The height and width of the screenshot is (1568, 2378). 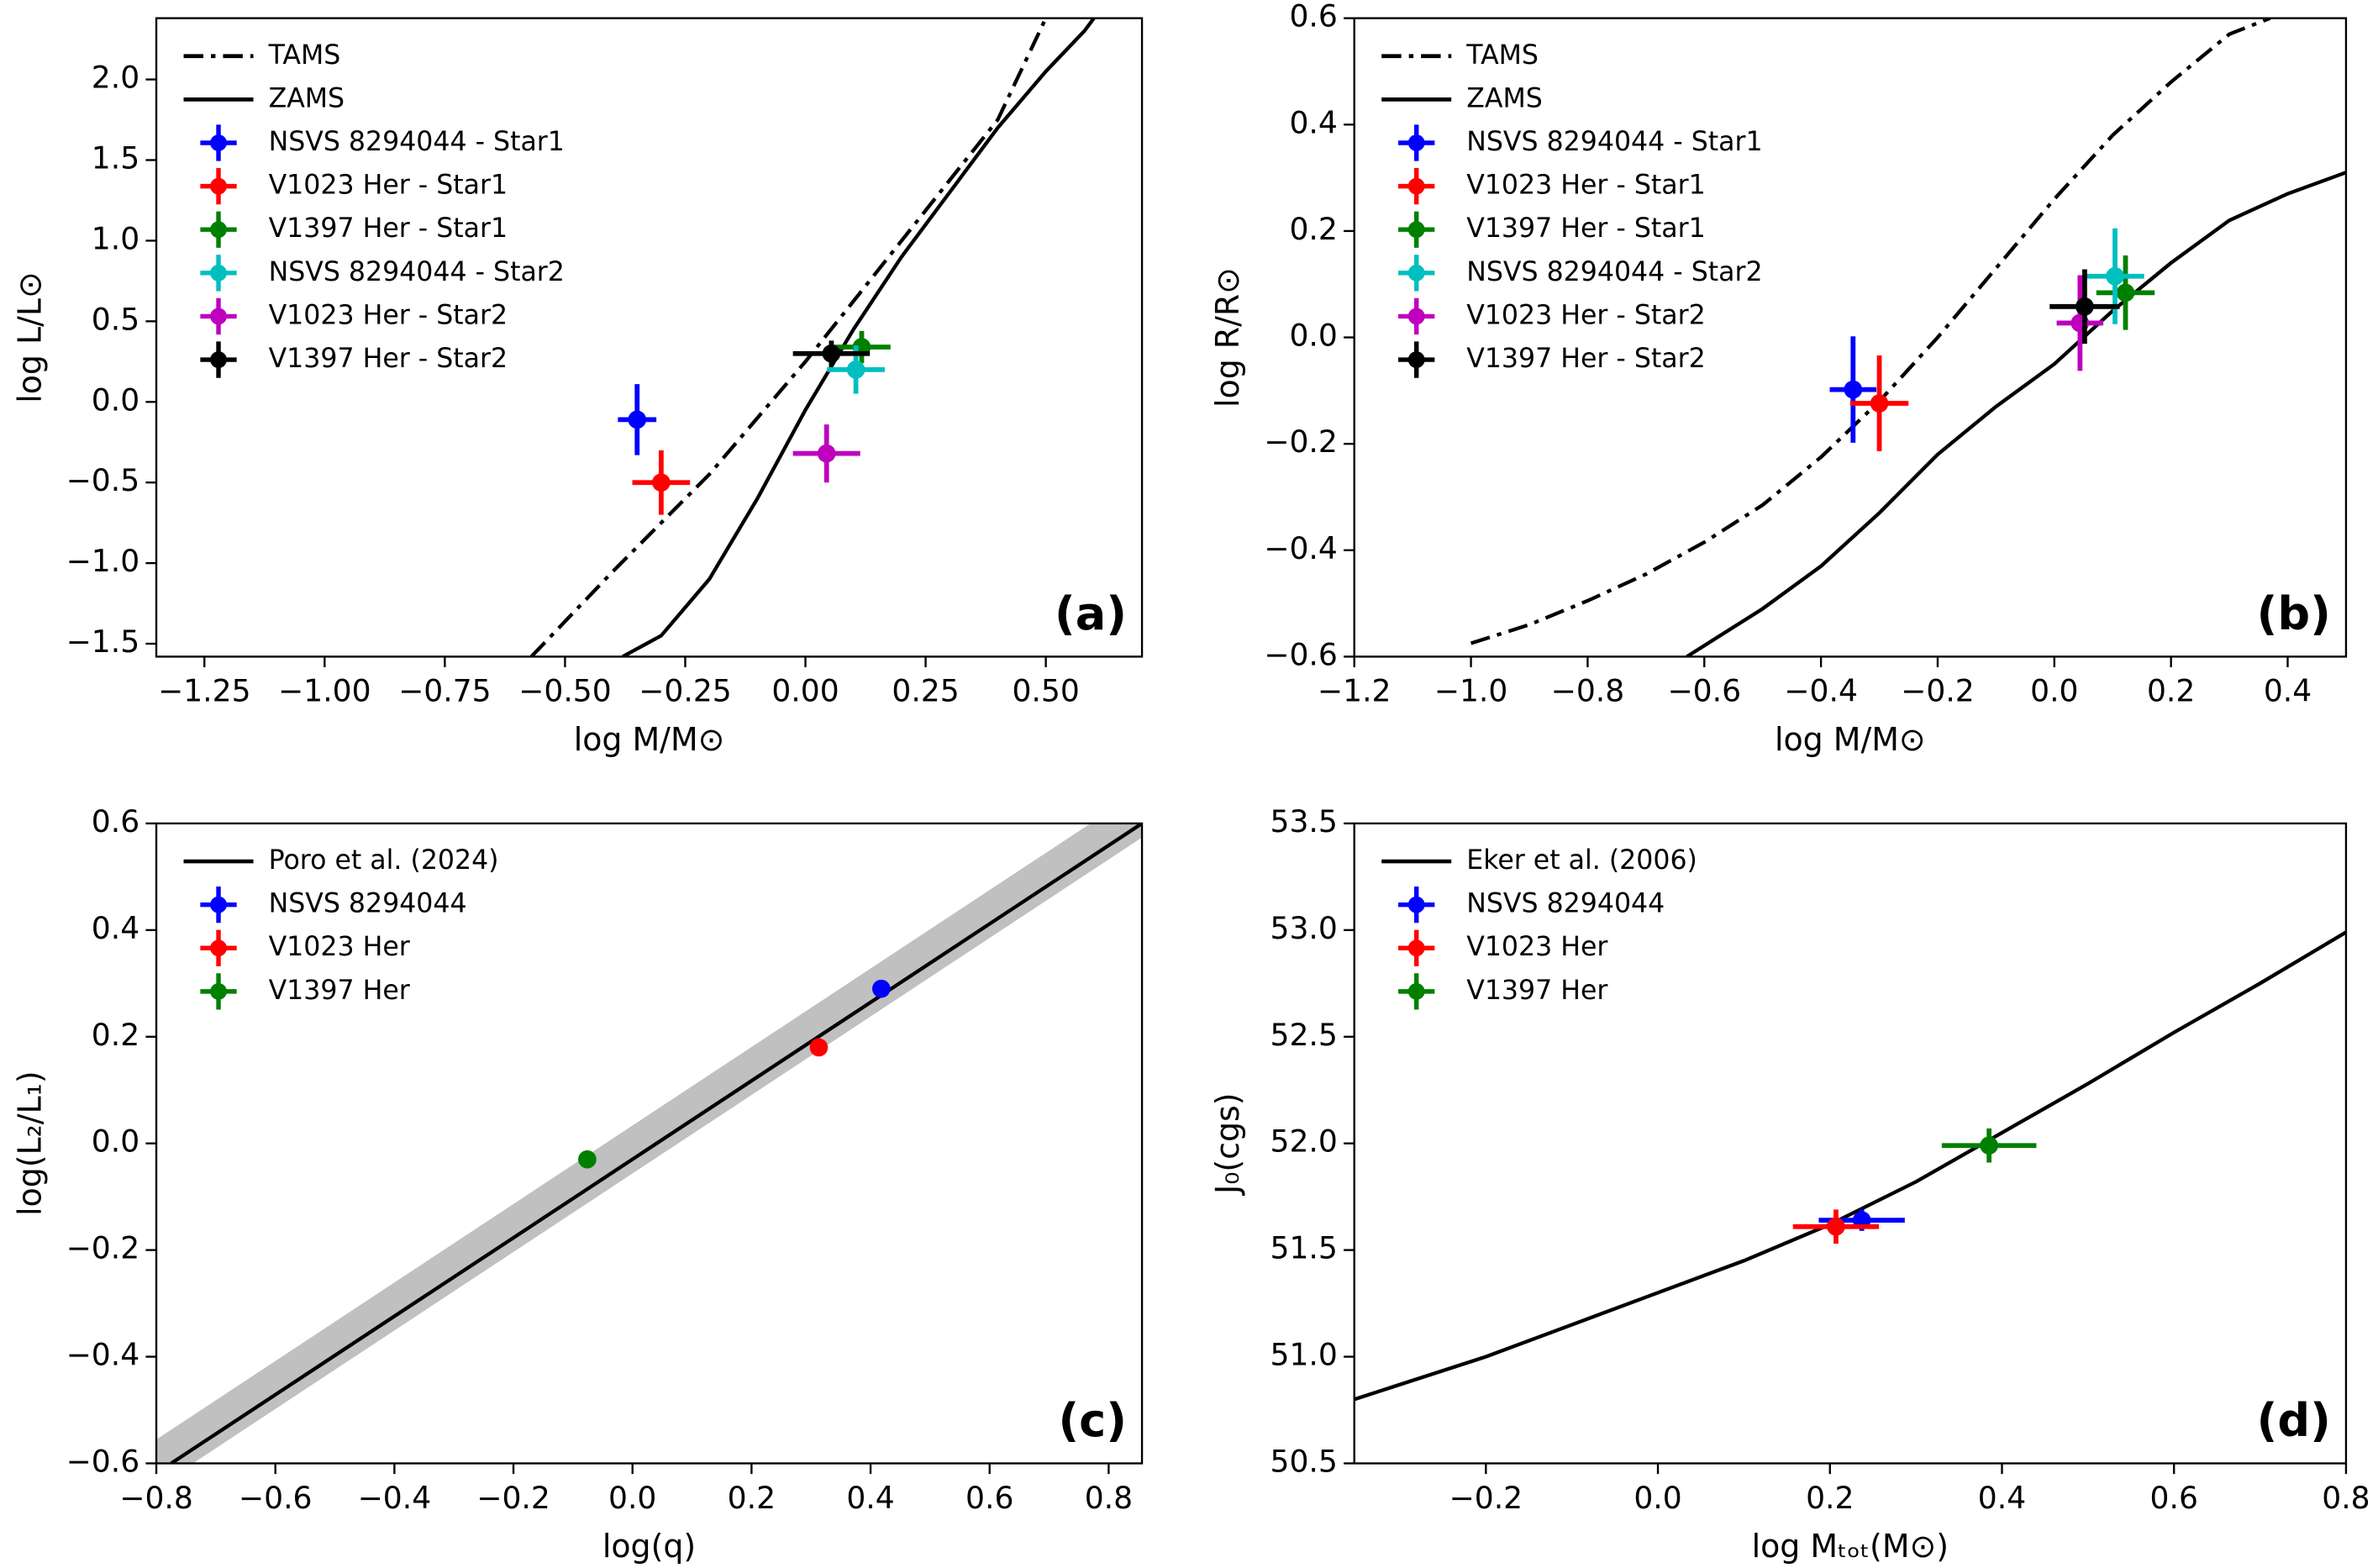 I want to click on y-tick-label: 2.0, so click(x=115, y=79).